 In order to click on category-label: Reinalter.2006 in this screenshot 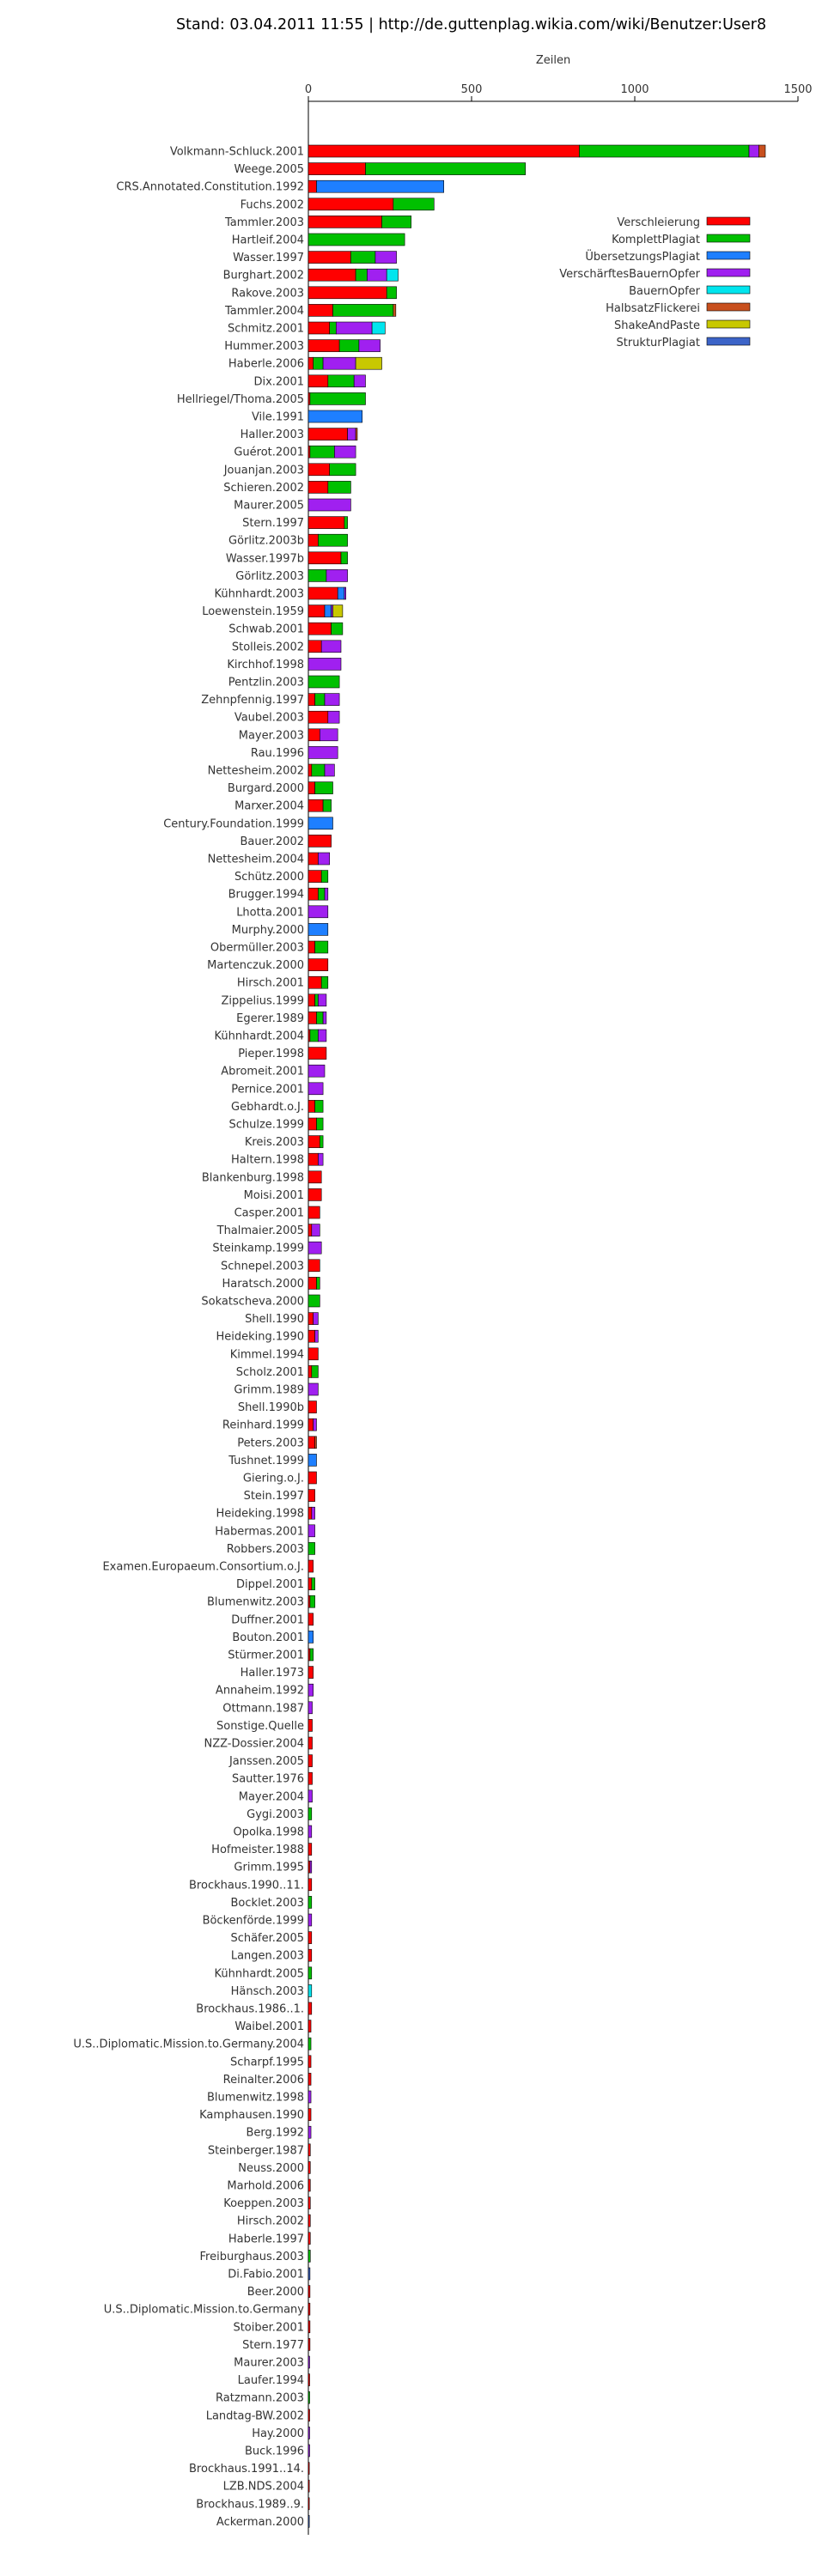, I will do `click(264, 2080)`.